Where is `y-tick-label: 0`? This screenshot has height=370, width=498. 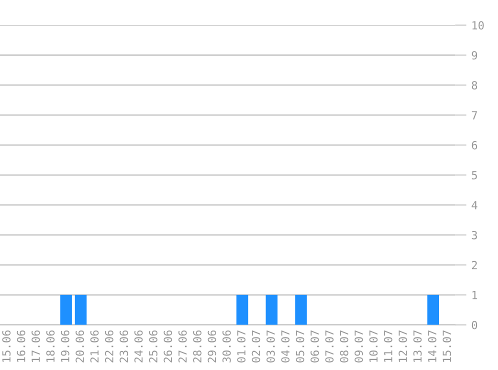
y-tick-label: 0 is located at coordinates (475, 325).